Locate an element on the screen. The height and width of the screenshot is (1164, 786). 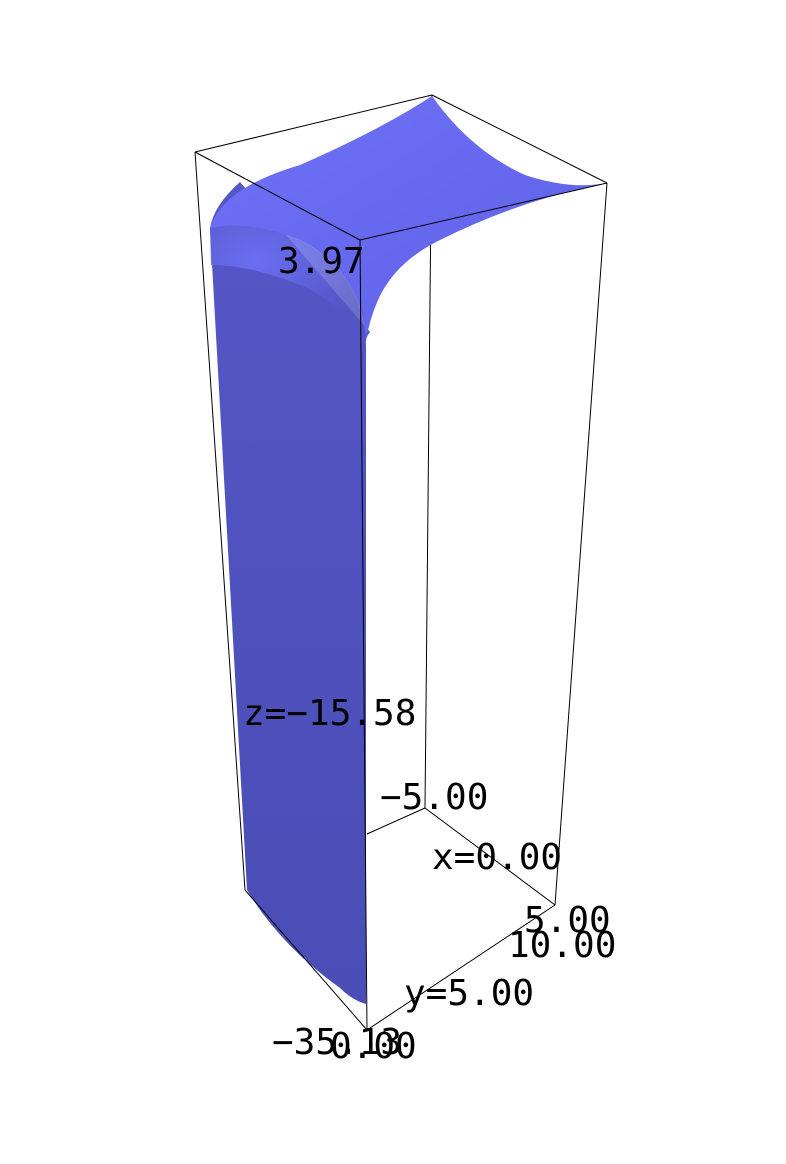
surface-bend is located at coordinates (288, 285).